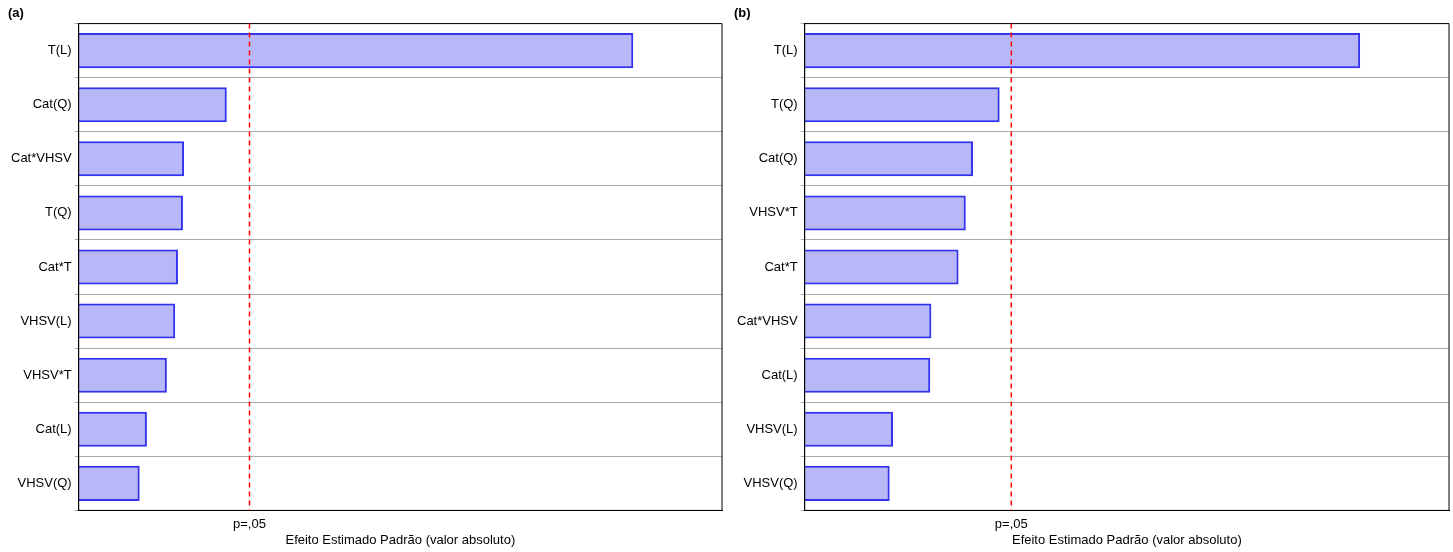  I want to click on chart-title: (b), so click(742, 13).